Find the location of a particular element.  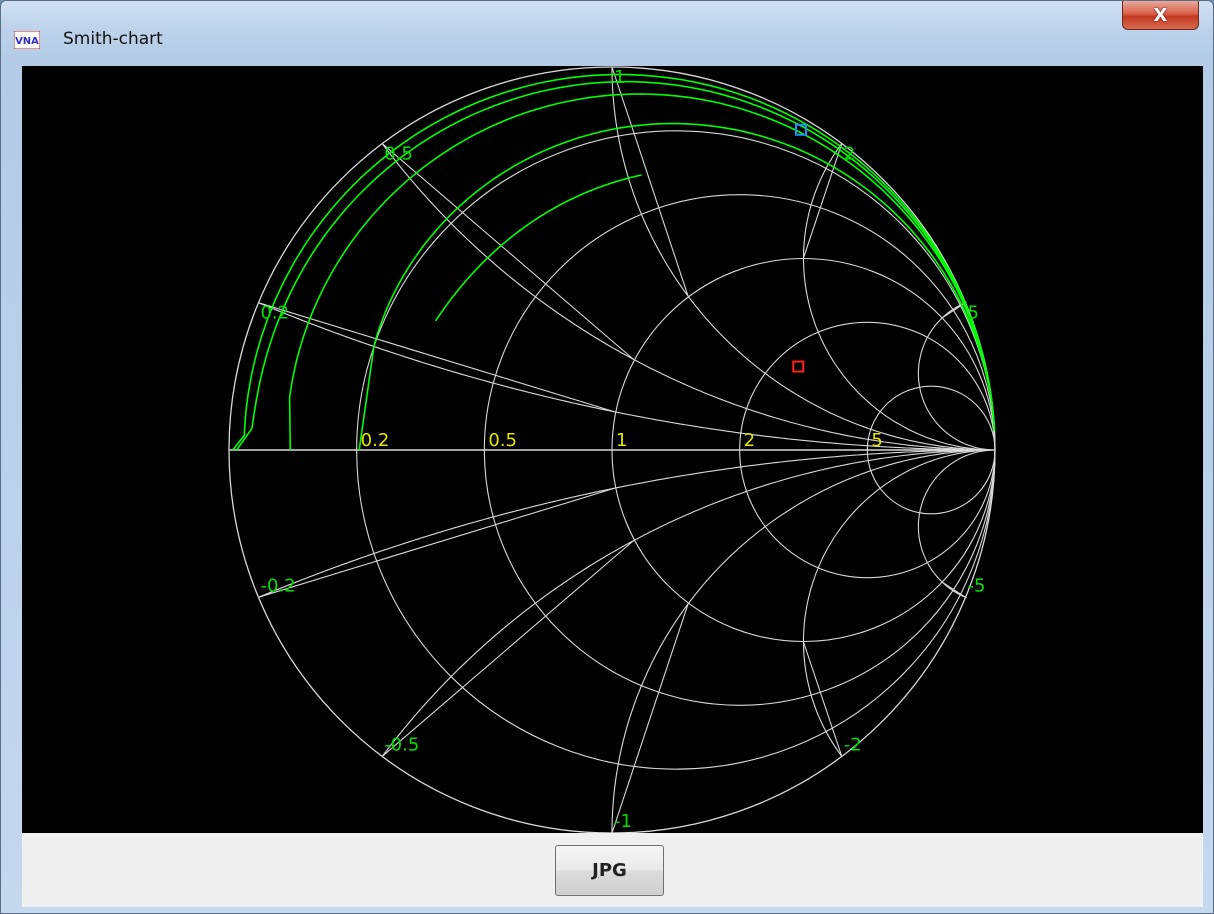

button-bar: J PG is located at coordinates (612, 870).